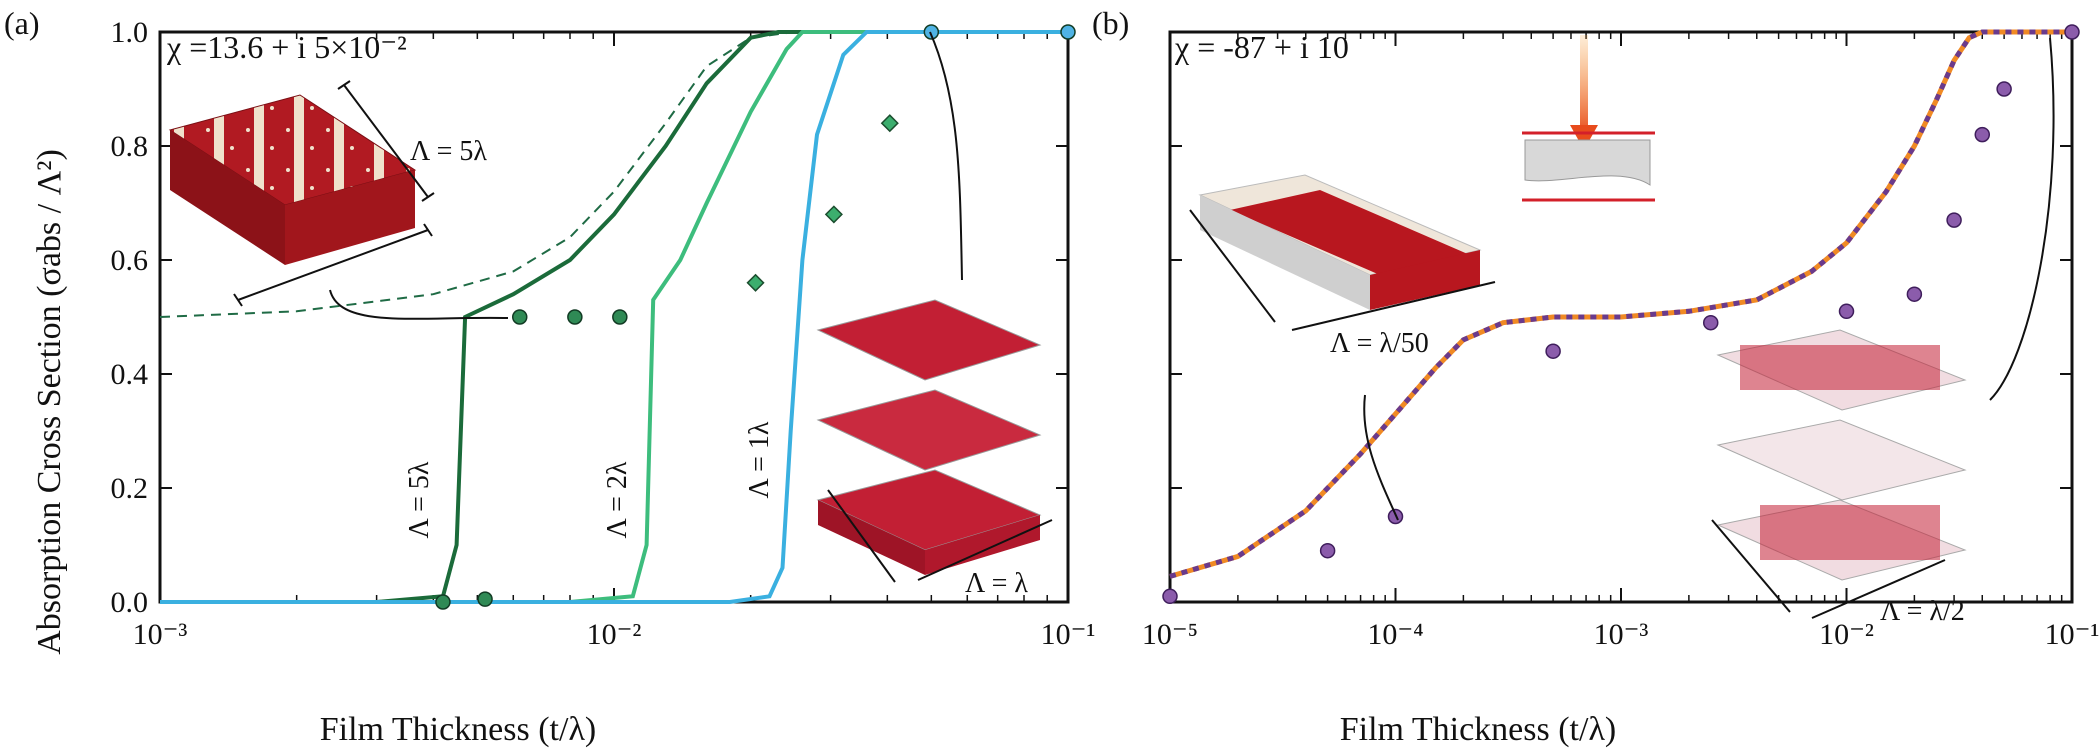 This screenshot has height=750, width=2100. Describe the element at coordinates (946, 156) in the screenshot. I see `arrow-a2` at that location.